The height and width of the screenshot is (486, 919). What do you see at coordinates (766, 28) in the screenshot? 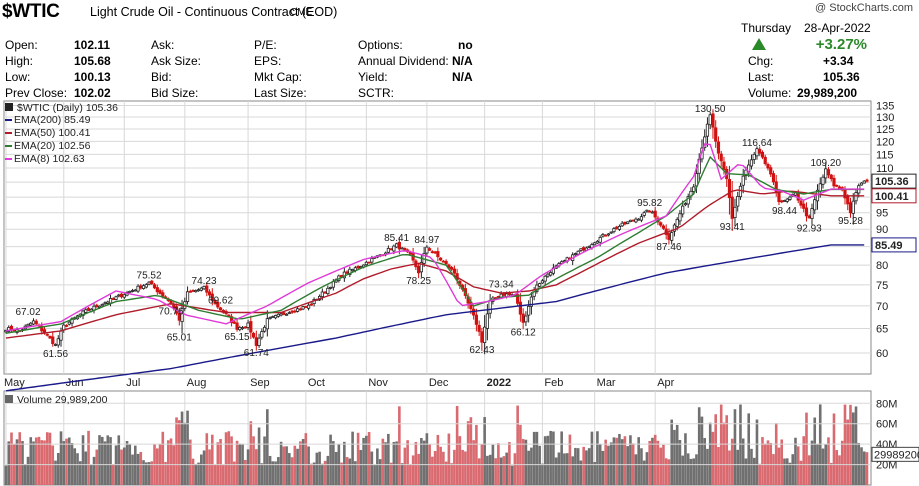
I see `quote-day: Thursday` at bounding box center [766, 28].